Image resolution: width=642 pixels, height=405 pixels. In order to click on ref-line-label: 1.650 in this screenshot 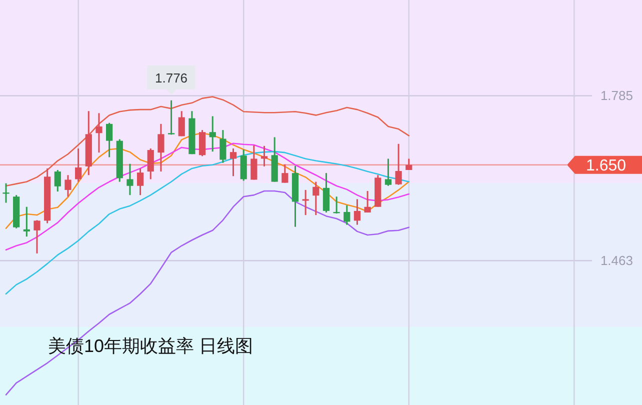, I will do `click(606, 165)`.